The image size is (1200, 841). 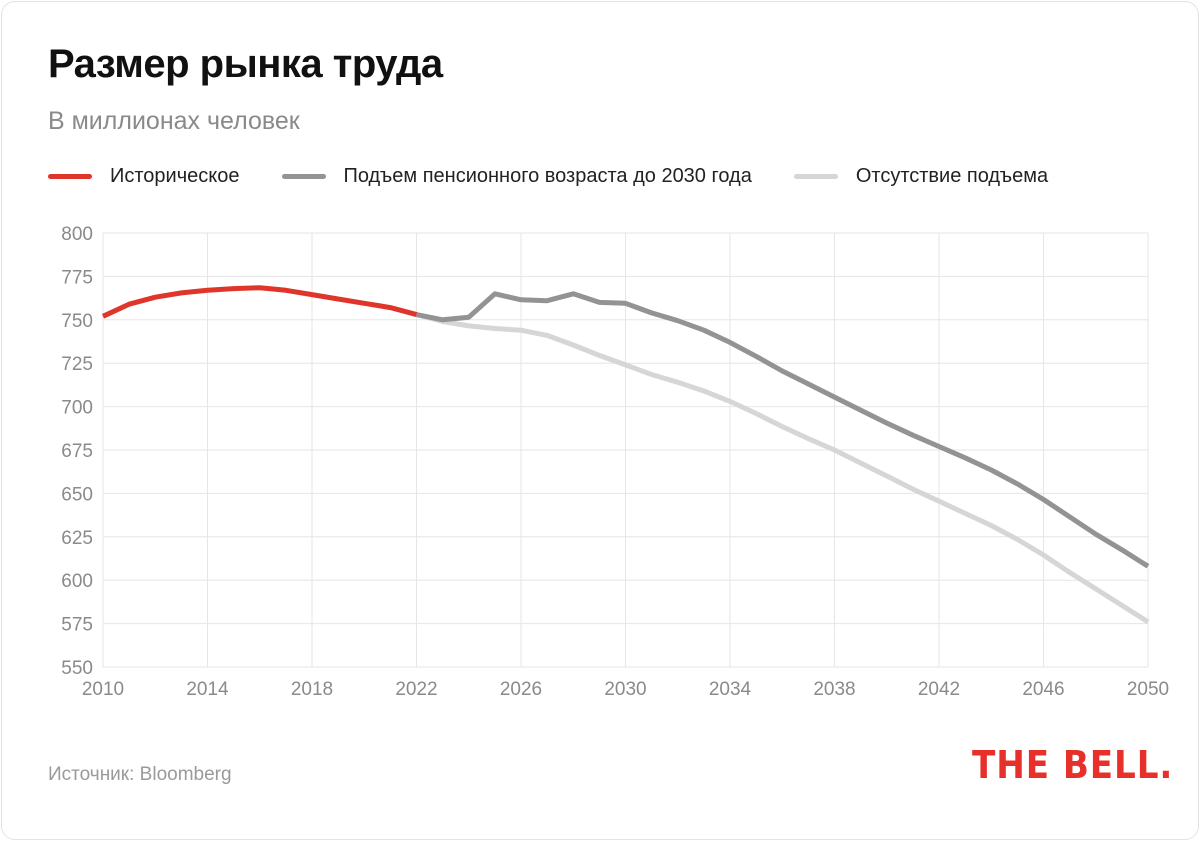 What do you see at coordinates (103, 689) in the screenshot?
I see `x-tick-label: 2010` at bounding box center [103, 689].